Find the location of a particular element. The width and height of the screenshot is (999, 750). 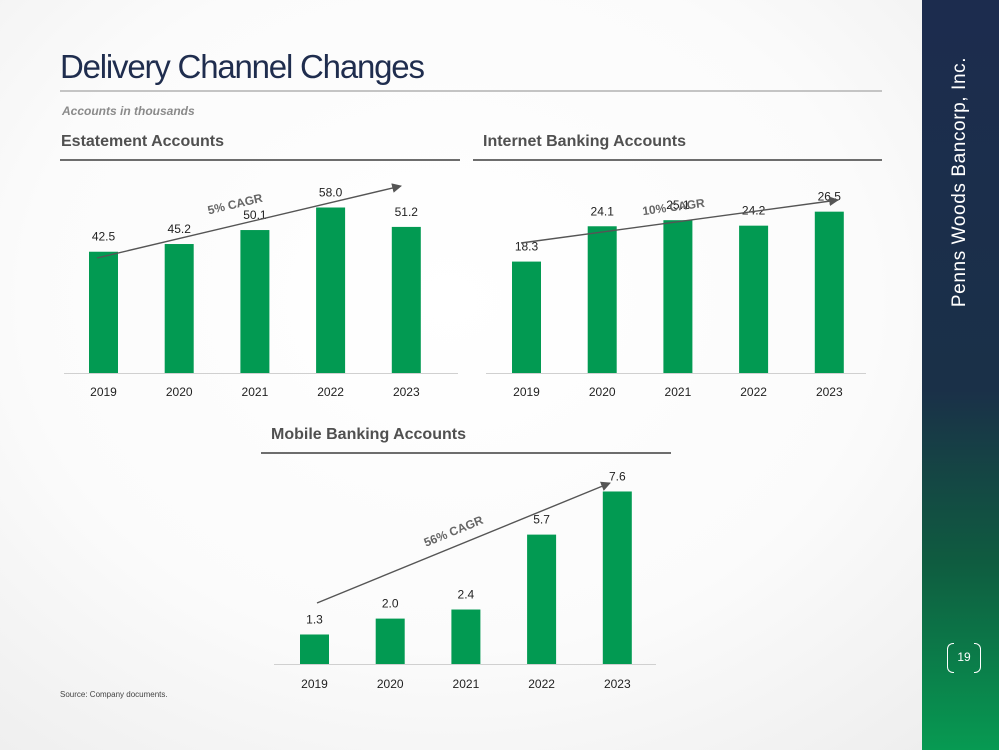

mobile-tick-2020: 2020 is located at coordinates (390, 684).